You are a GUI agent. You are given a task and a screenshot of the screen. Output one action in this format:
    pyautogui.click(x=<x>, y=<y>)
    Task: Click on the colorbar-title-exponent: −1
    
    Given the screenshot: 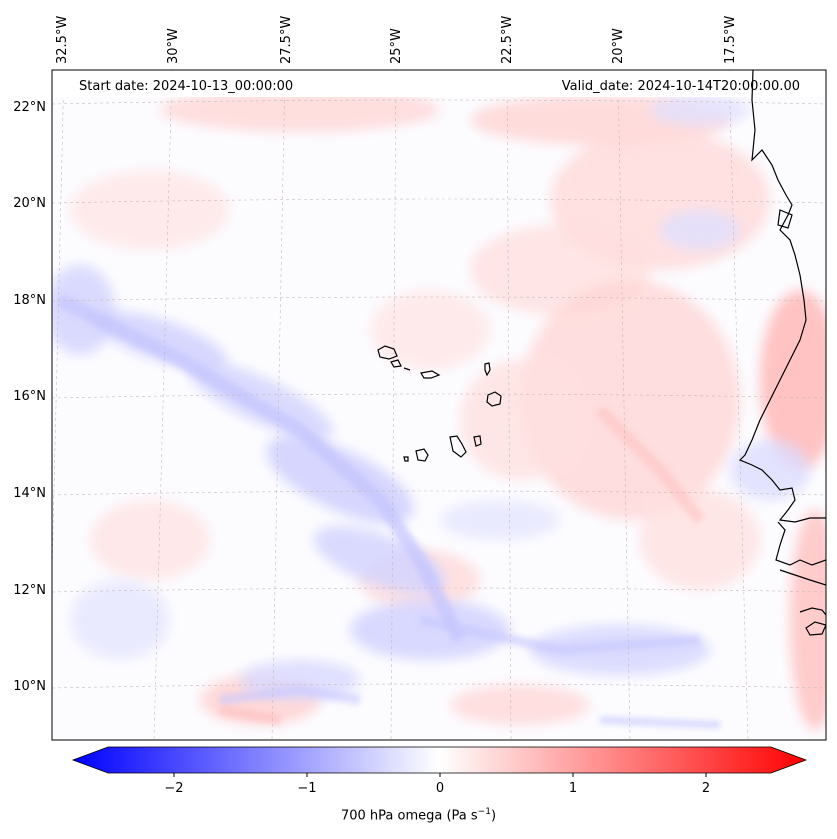 What is the action you would take?
    pyautogui.click(x=484, y=812)
    